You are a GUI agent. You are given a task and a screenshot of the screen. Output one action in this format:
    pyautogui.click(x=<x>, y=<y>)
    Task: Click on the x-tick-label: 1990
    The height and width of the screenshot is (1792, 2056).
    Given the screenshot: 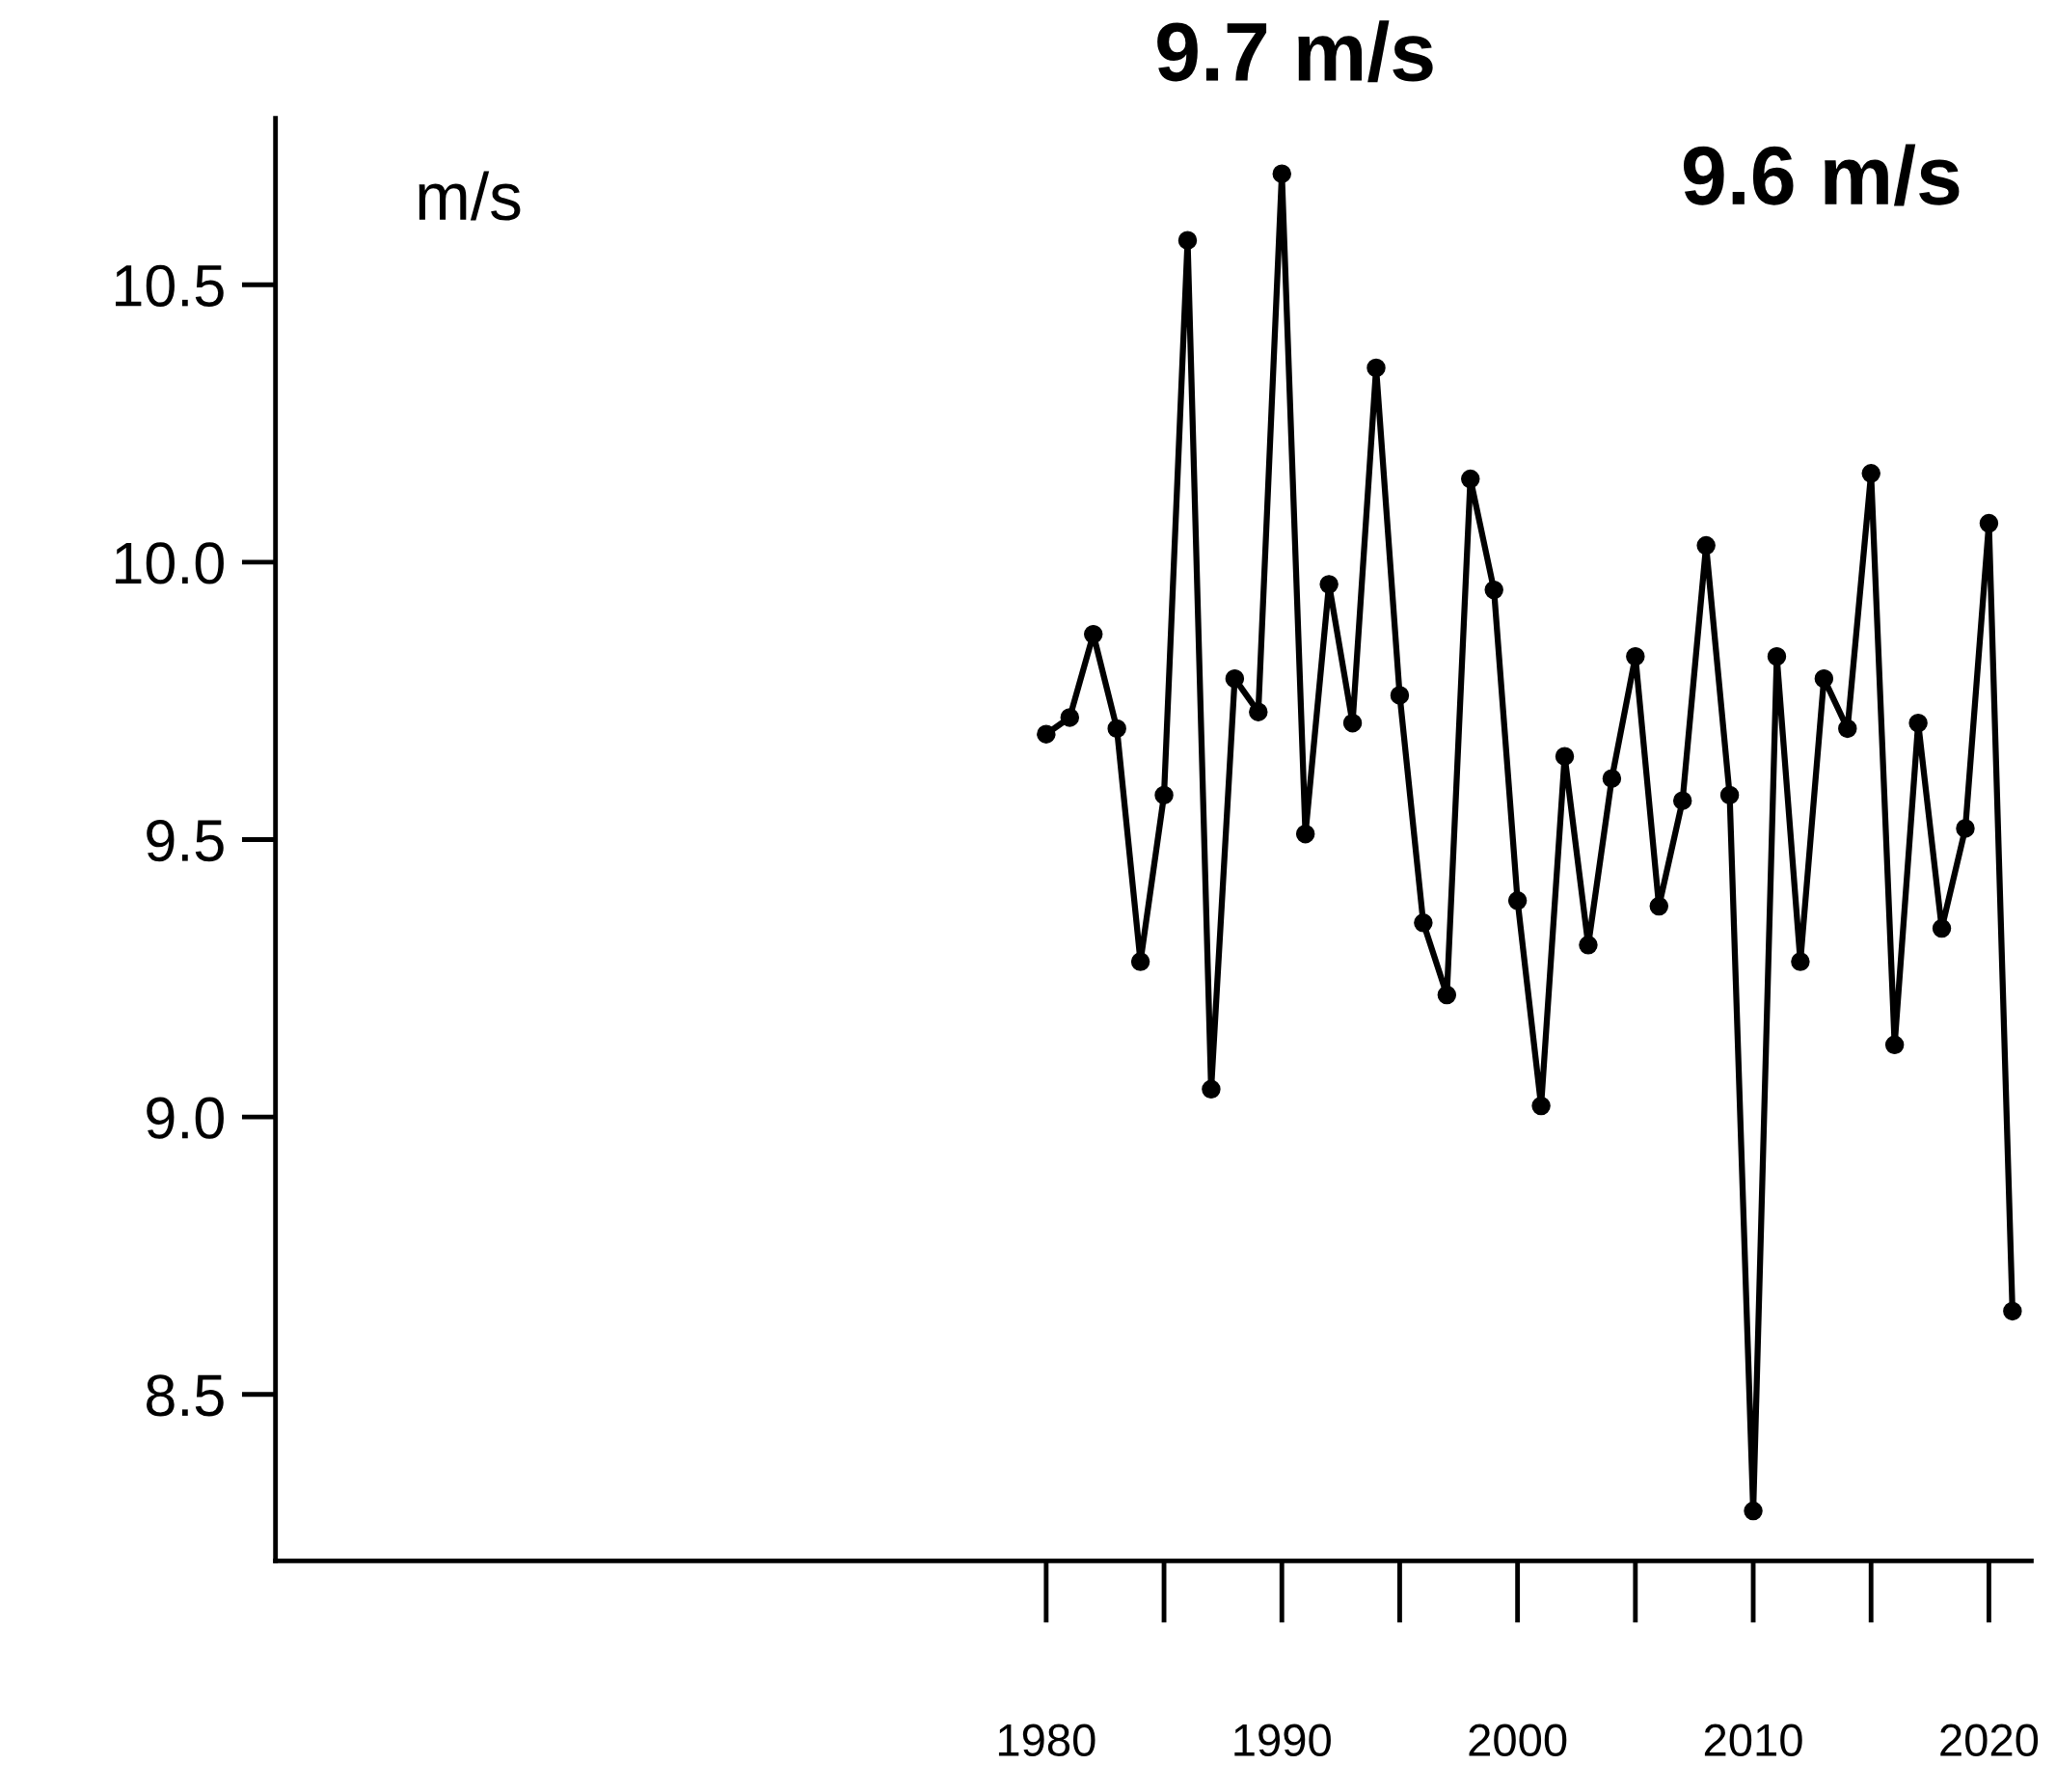 What is the action you would take?
    pyautogui.click(x=1283, y=1740)
    